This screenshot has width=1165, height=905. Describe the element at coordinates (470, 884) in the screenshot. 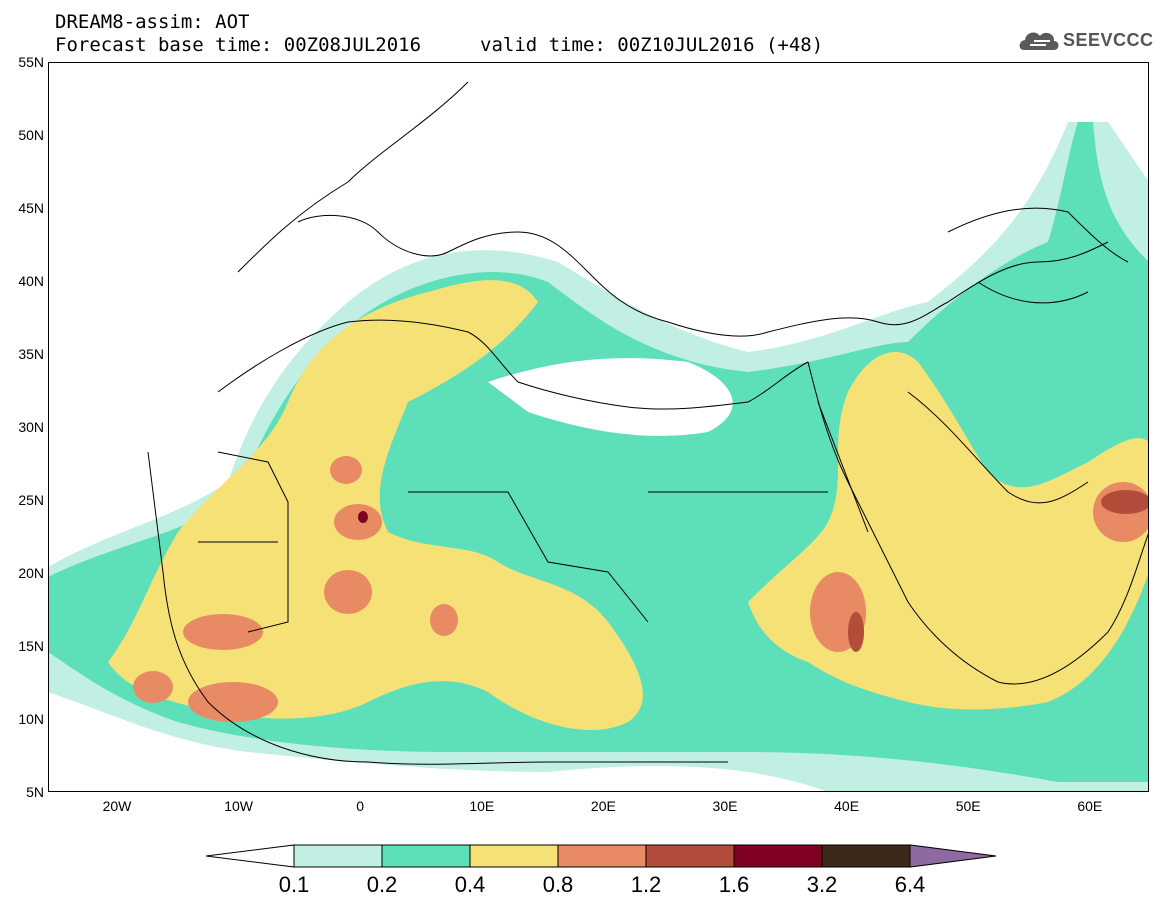

I see `colorbar-label: 0.4` at that location.